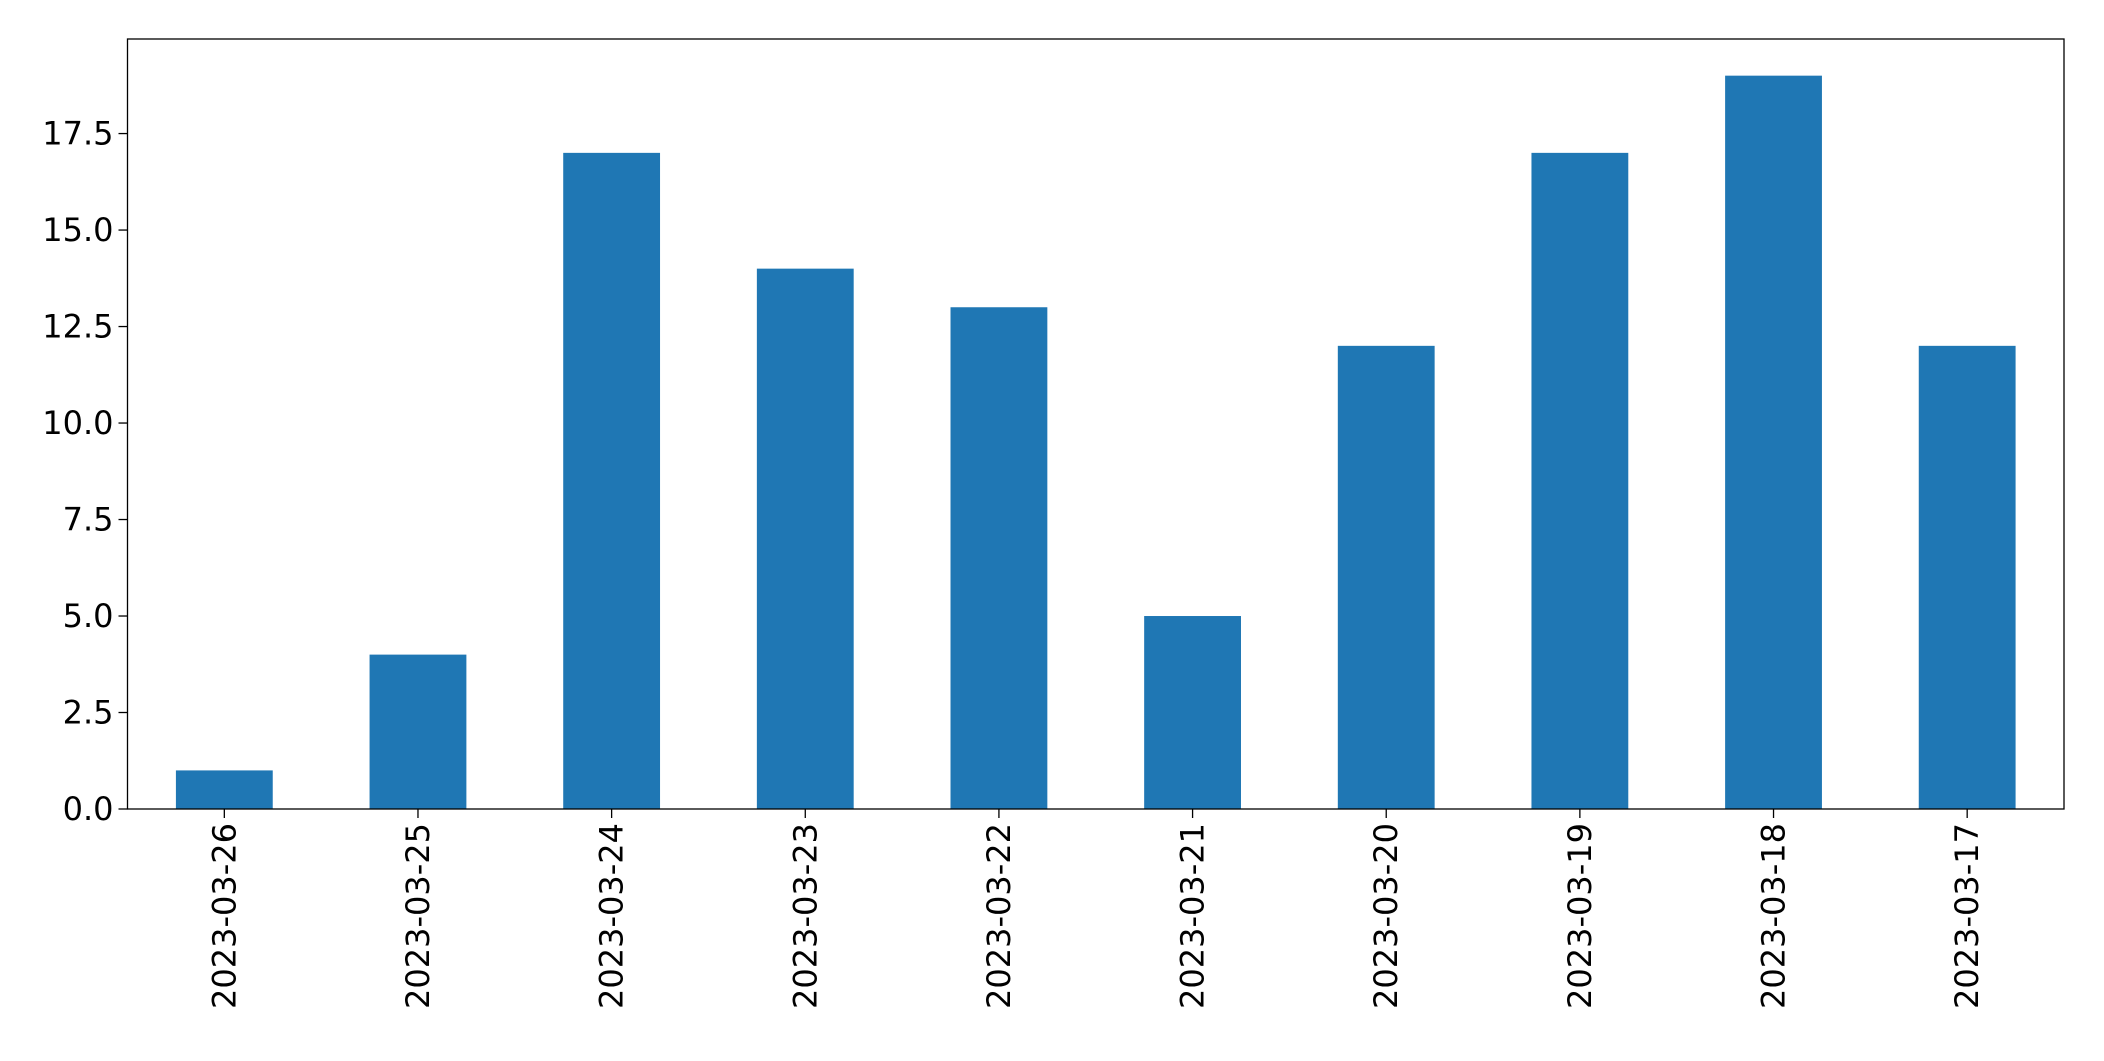  Describe the element at coordinates (1967, 916) in the screenshot. I see `x-tick-label: 2023-03-17` at that location.